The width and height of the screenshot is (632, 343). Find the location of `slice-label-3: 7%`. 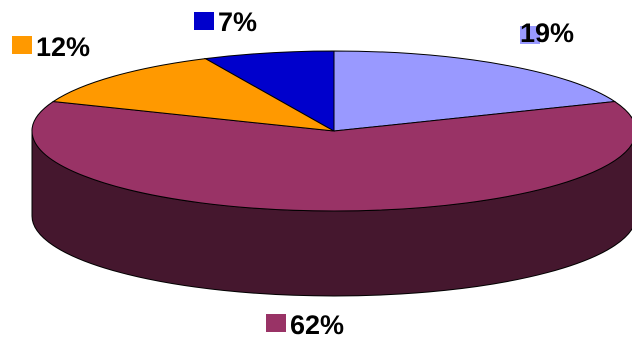

slice-label-3: 7% is located at coordinates (237, 22).